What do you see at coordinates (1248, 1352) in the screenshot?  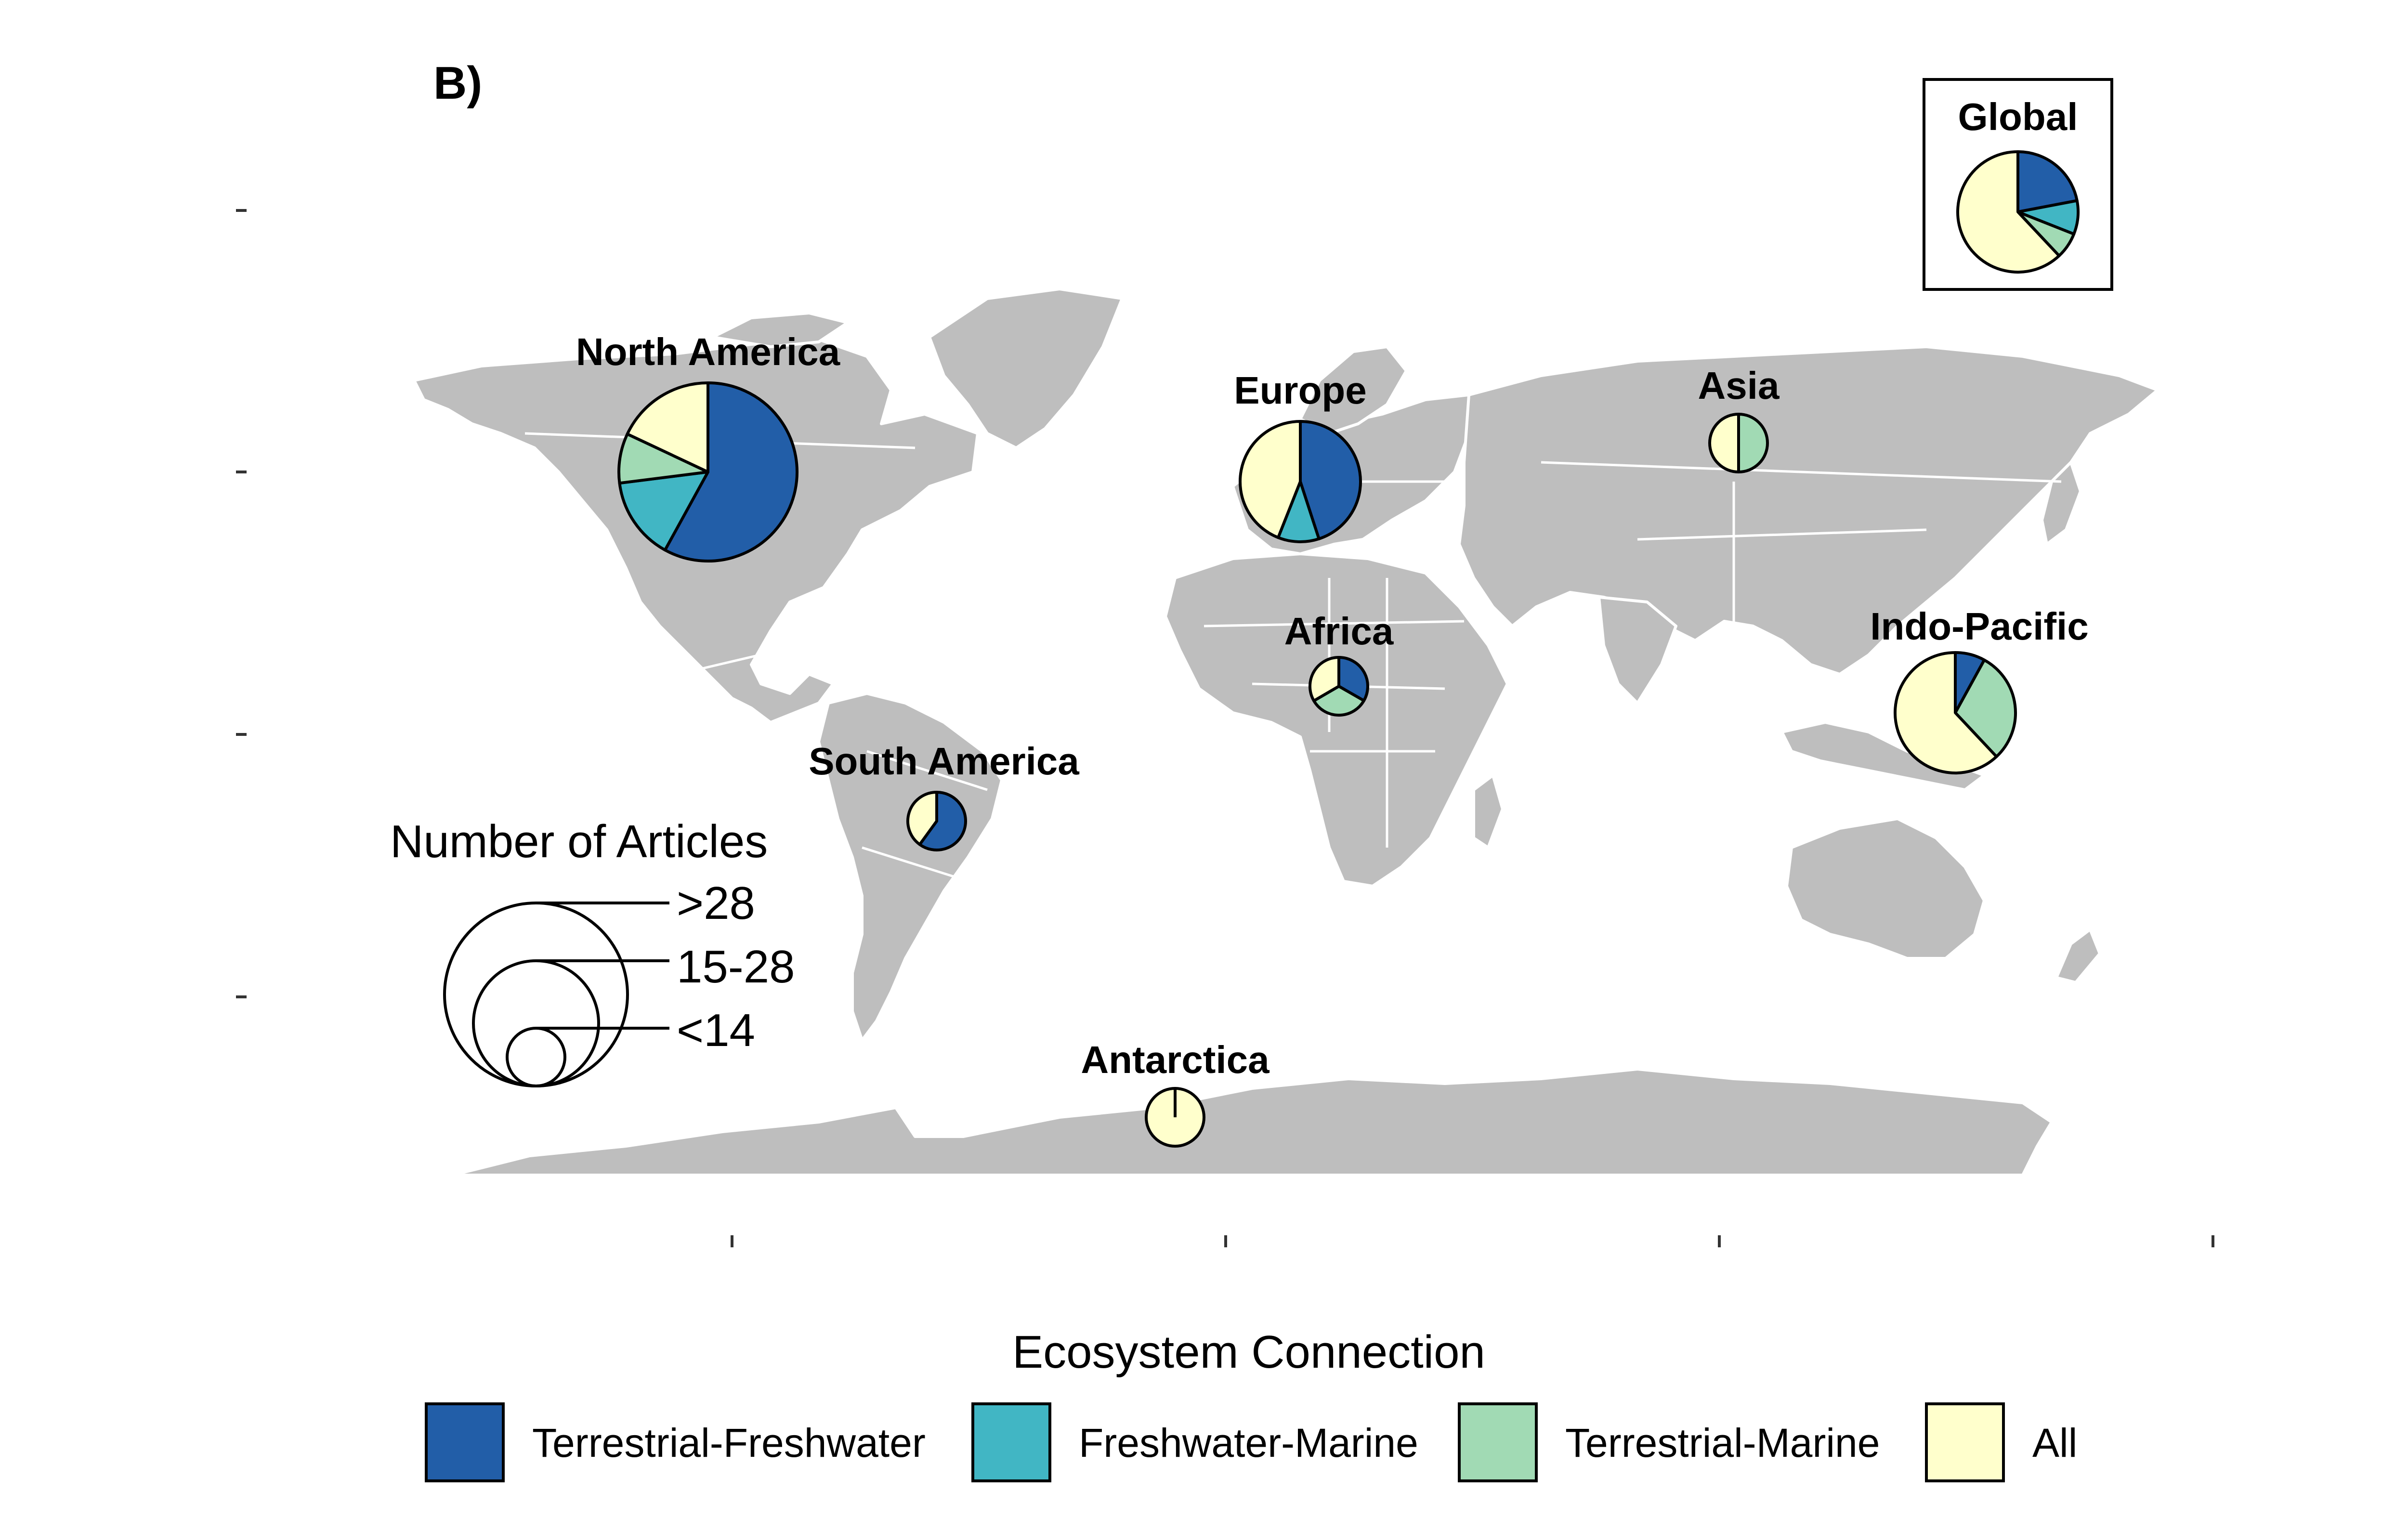 I see `color-legend-title: Ecosystem Connection` at bounding box center [1248, 1352].